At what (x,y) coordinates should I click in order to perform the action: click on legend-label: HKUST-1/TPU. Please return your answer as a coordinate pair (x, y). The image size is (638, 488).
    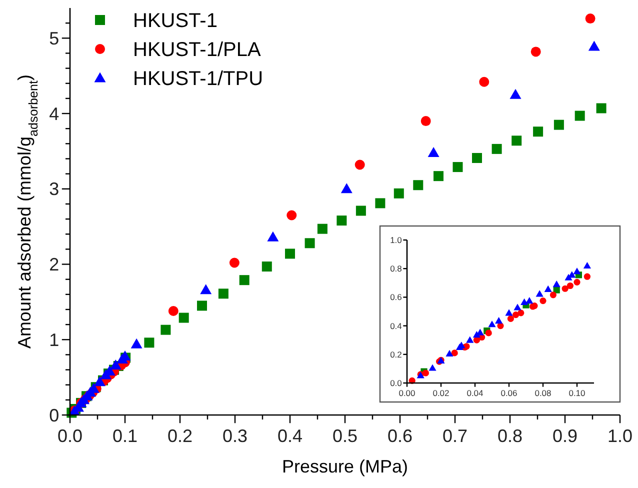
    Looking at the image, I should click on (198, 79).